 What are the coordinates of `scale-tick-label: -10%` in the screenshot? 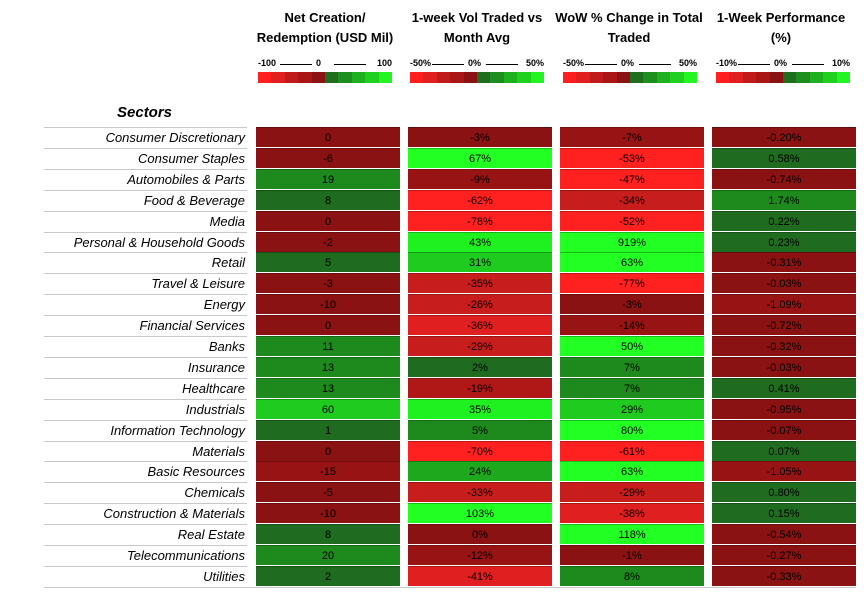 It's located at (727, 63).